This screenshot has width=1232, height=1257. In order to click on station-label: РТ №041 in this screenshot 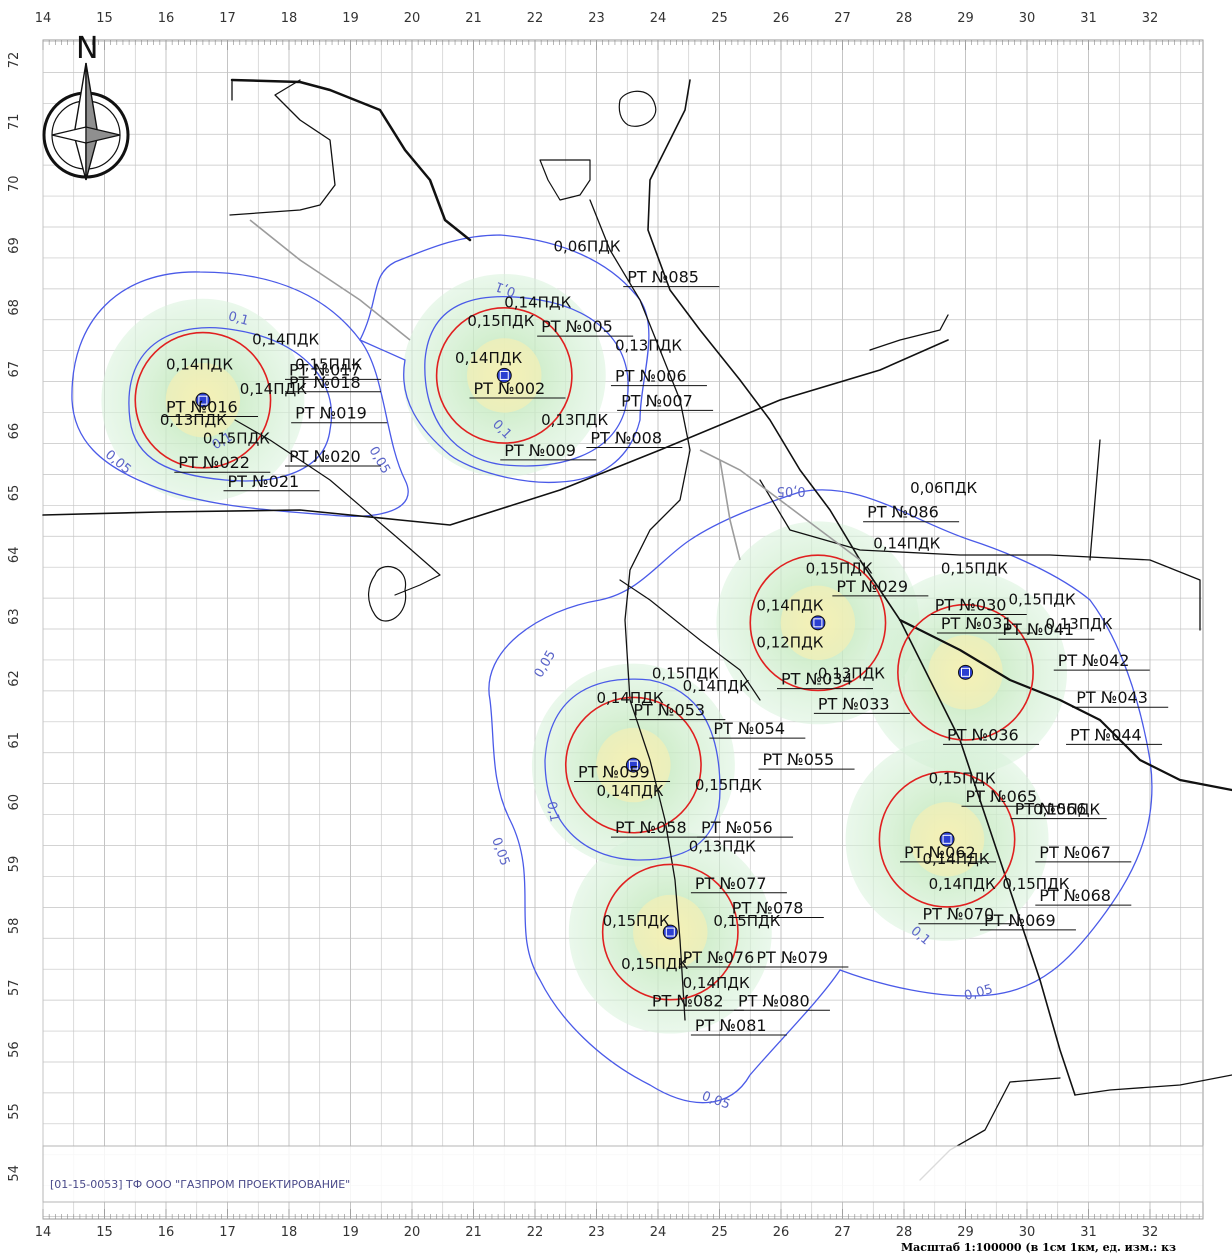, I will do `click(1038, 629)`.